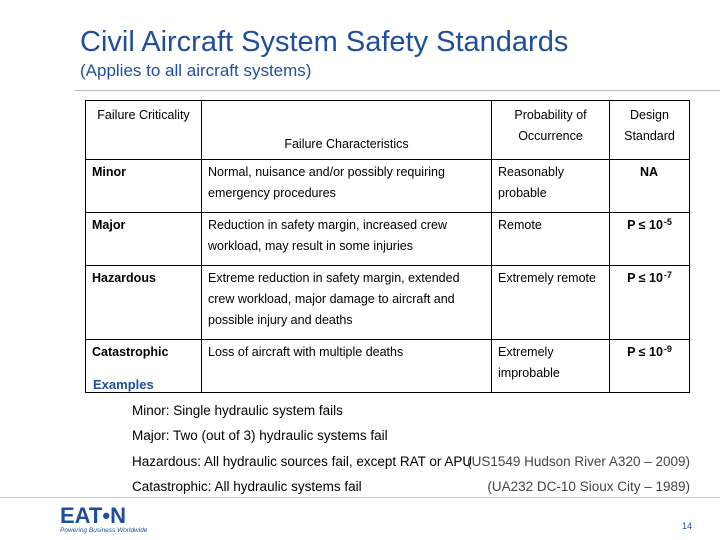  What do you see at coordinates (649, 172) in the screenshot?
I see `standard-value: NA` at bounding box center [649, 172].